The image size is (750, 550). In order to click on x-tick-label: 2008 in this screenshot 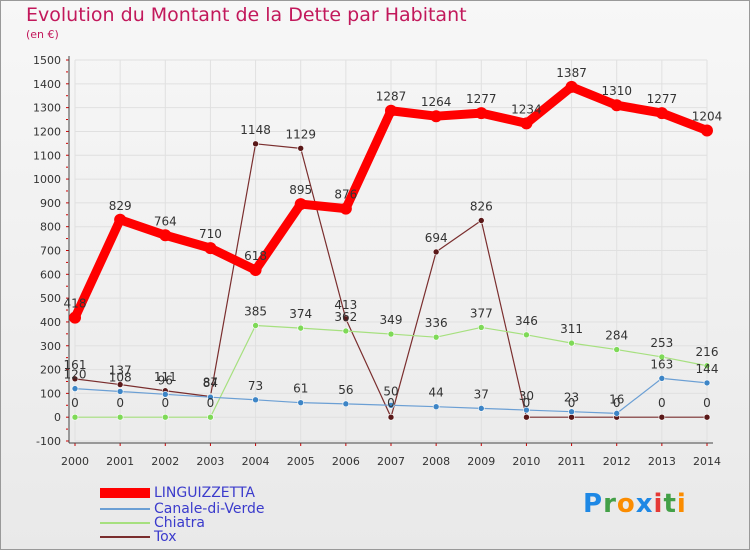, I will do `click(436, 461)`.